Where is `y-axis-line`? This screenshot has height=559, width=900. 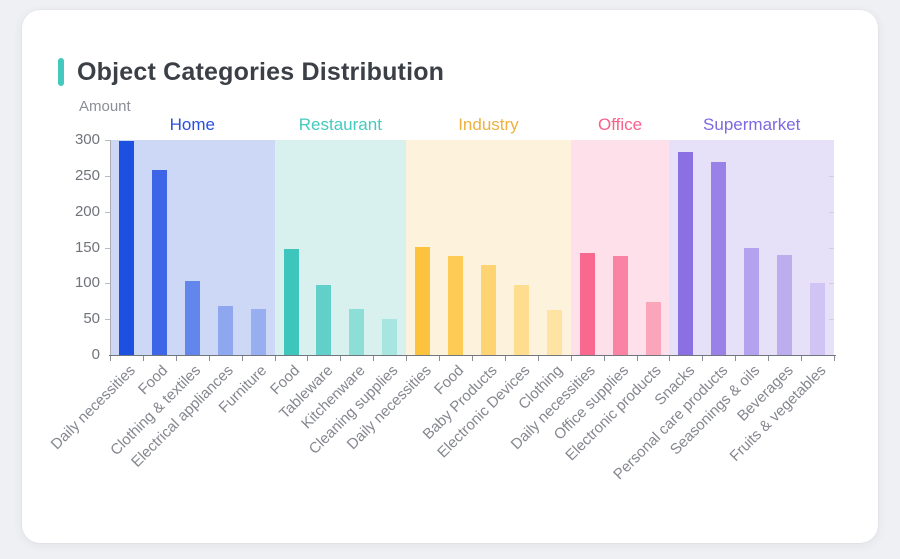 y-axis-line is located at coordinates (110, 247).